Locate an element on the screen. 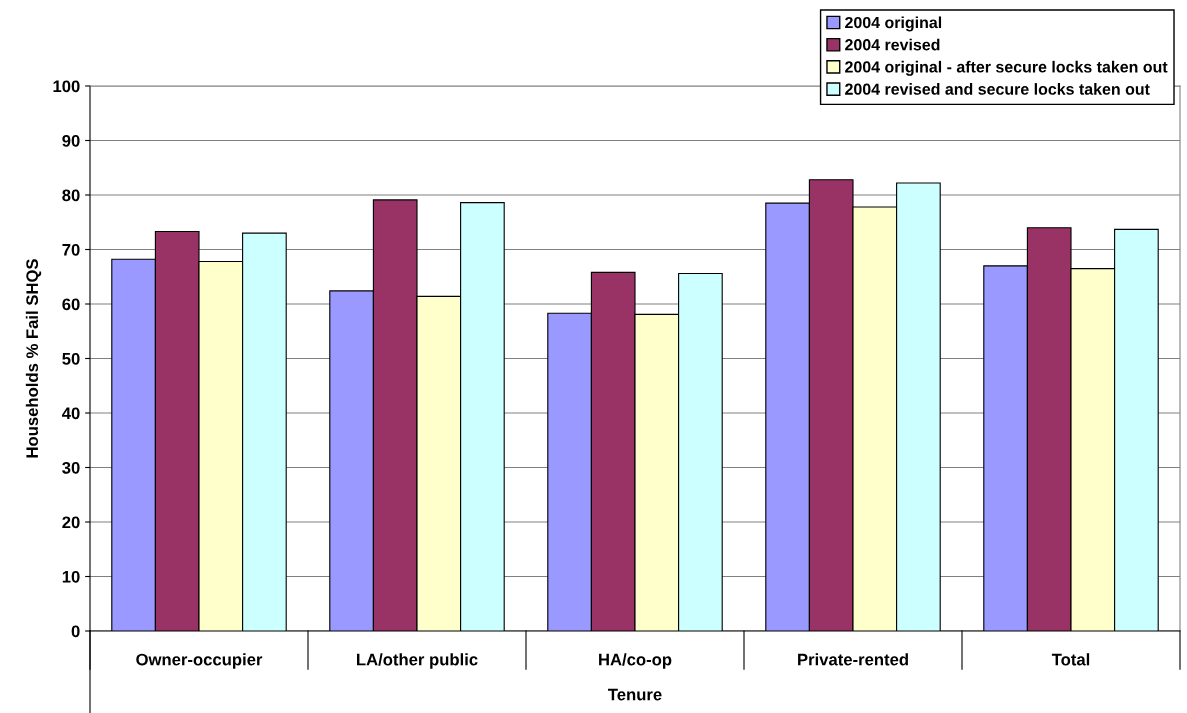 The height and width of the screenshot is (713, 1187). y-tick-label: 10 is located at coordinates (71, 576).